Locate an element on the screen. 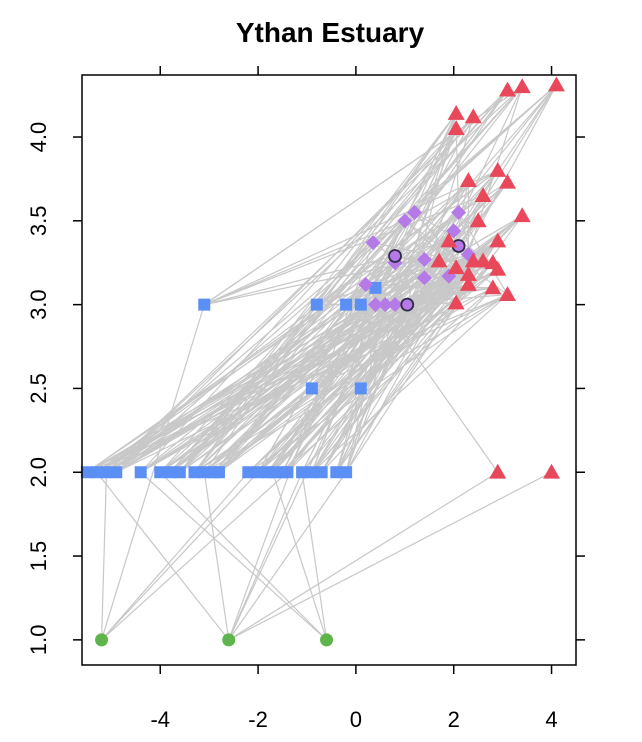  x-tick-label: 2 is located at coordinates (454, 719).